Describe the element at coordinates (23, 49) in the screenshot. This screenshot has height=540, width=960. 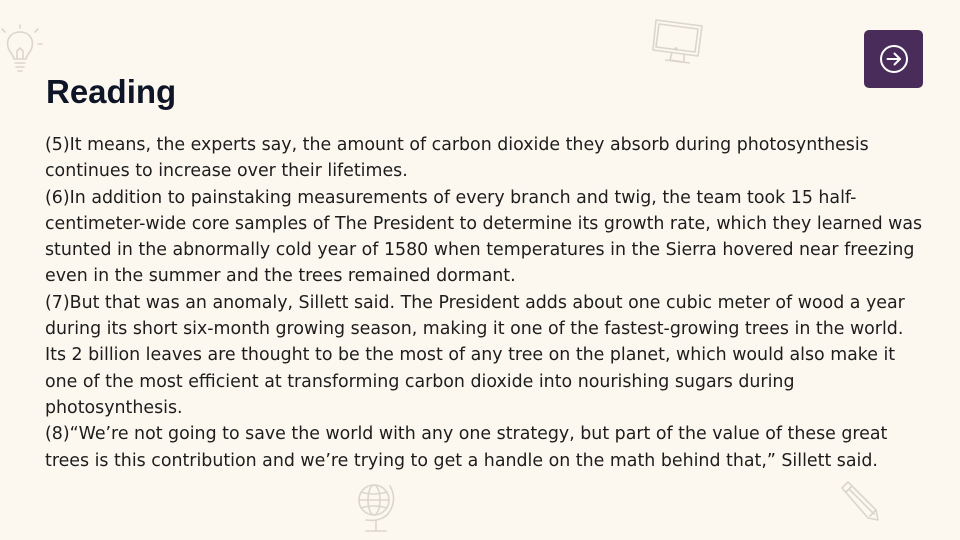
I see `lightbulb-icon` at that location.